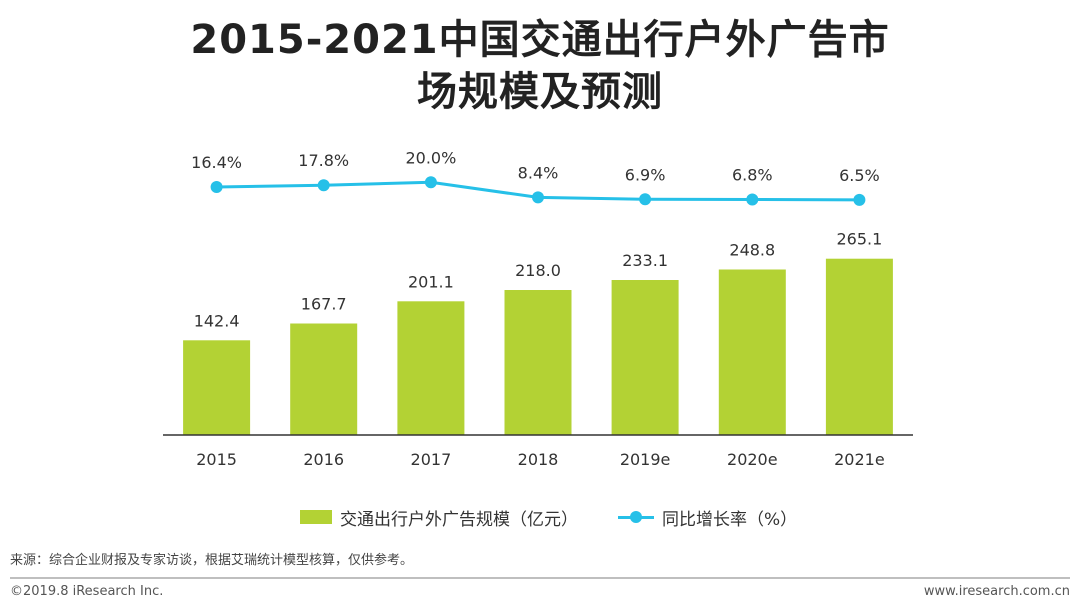  I want to click on x-tick-2019e: 2019e, so click(645, 459).